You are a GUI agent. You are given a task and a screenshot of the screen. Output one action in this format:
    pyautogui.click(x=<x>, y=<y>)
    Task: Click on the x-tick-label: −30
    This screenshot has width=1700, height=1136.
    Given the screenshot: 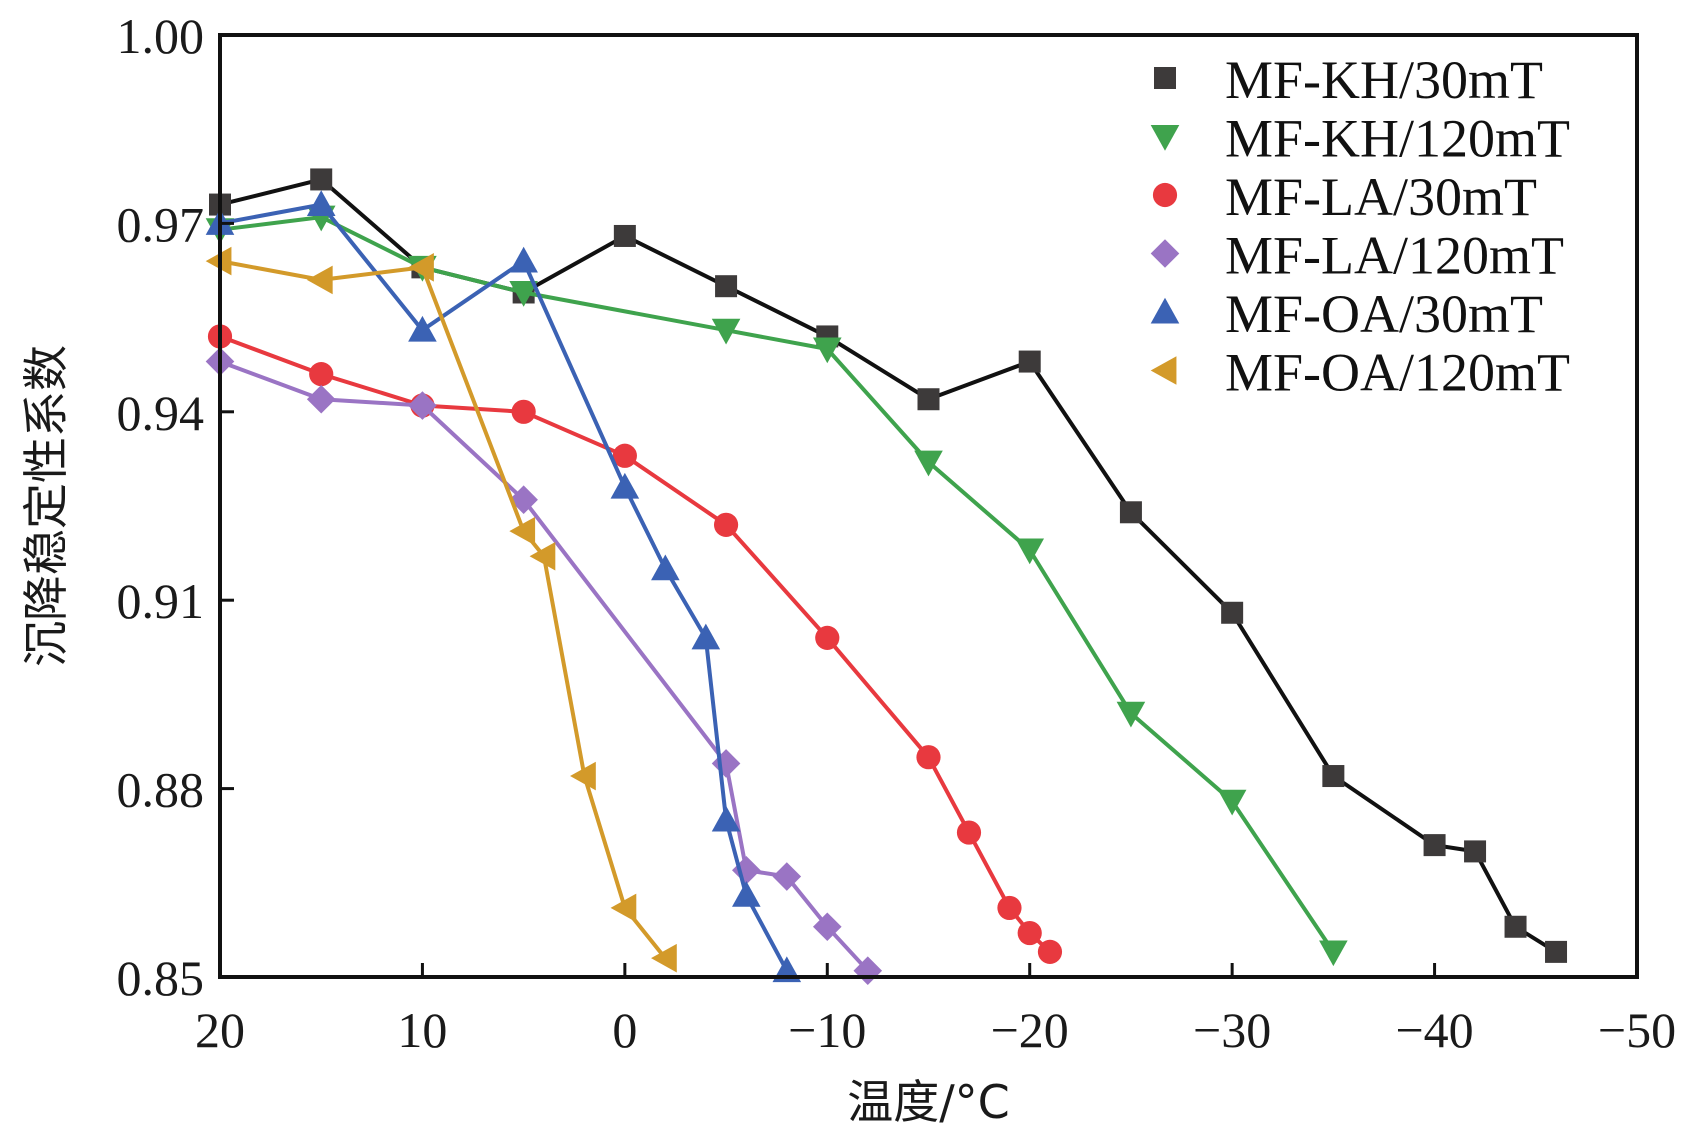 What is the action you would take?
    pyautogui.click(x=1232, y=1030)
    